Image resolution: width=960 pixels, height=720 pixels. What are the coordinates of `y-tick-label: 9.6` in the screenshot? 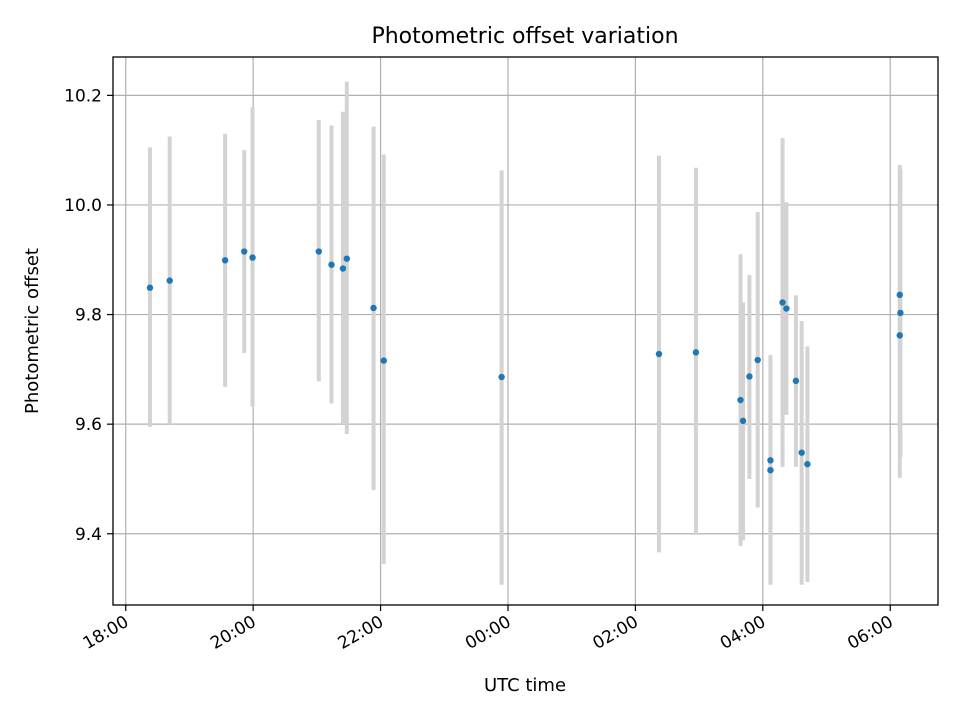 It's located at (88, 425).